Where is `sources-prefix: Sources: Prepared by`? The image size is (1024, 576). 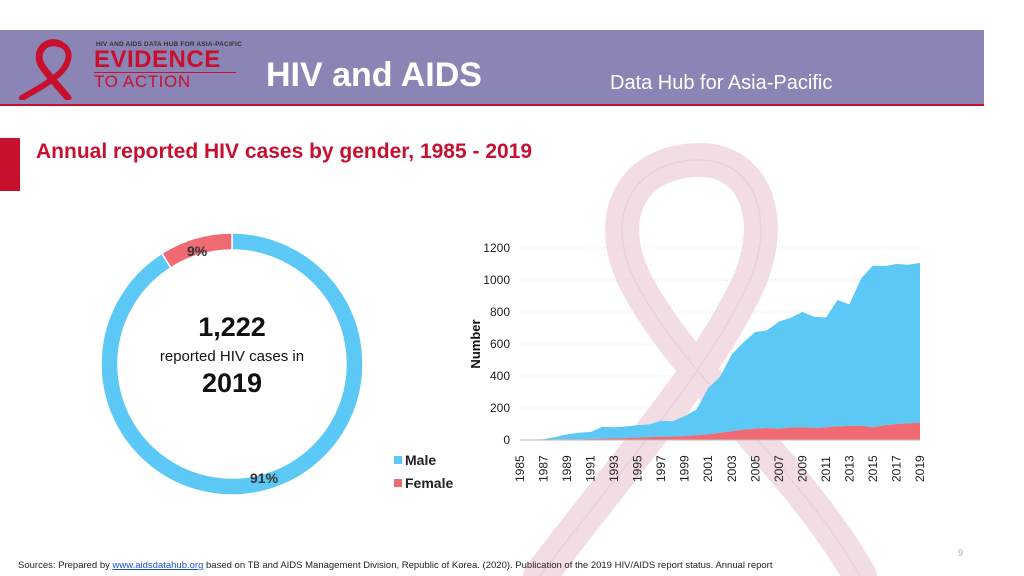
sources-prefix: Sources: Prepared by is located at coordinates (65, 565).